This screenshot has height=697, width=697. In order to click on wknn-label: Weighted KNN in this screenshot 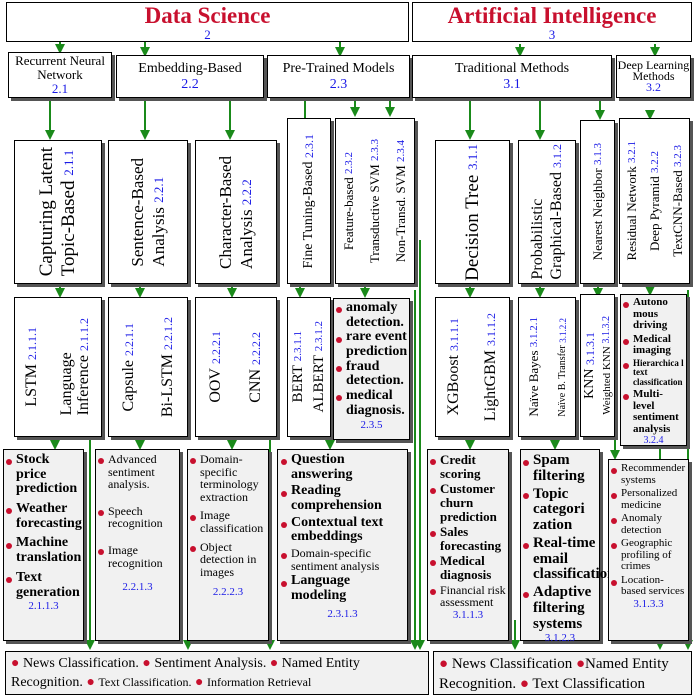, I will do `click(606, 380)`.